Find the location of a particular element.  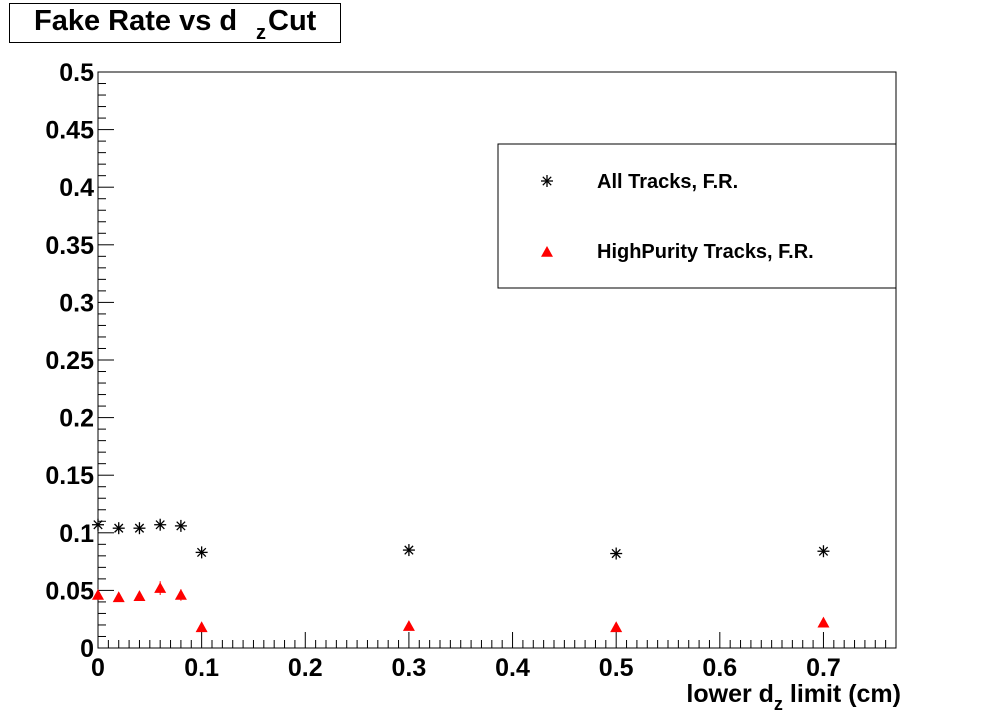

y-tick-label: 0.4 is located at coordinates (76, 188).